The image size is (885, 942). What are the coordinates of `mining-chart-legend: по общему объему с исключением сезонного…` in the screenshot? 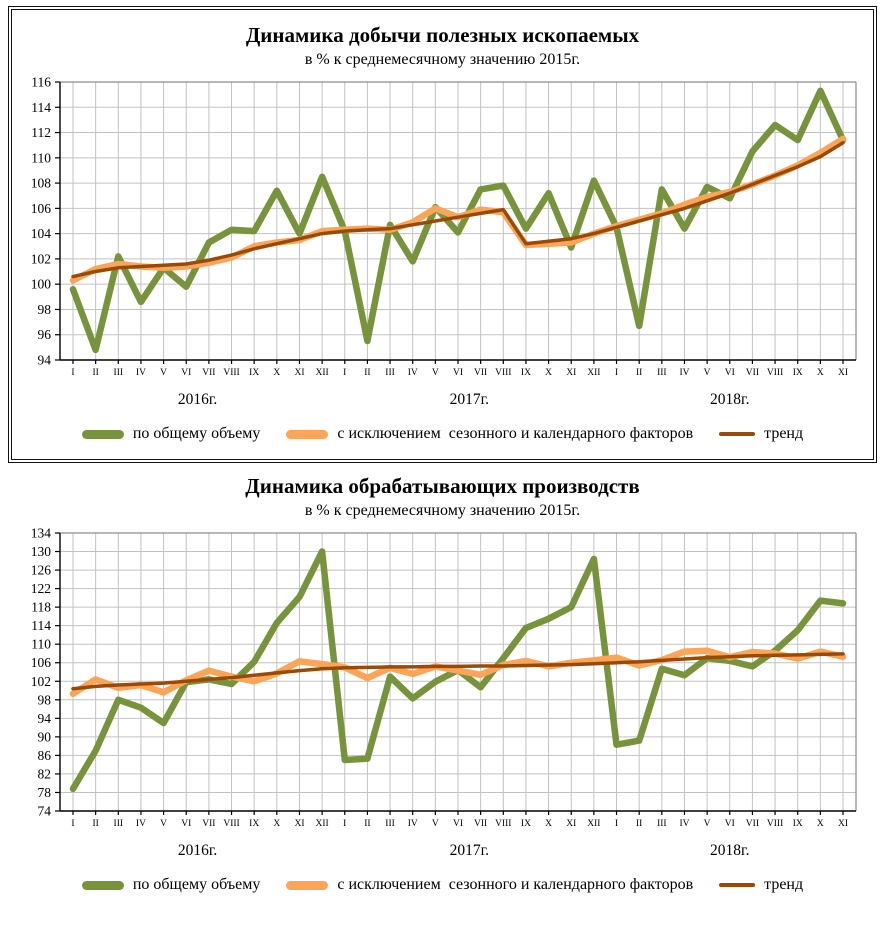 It's located at (442, 434).